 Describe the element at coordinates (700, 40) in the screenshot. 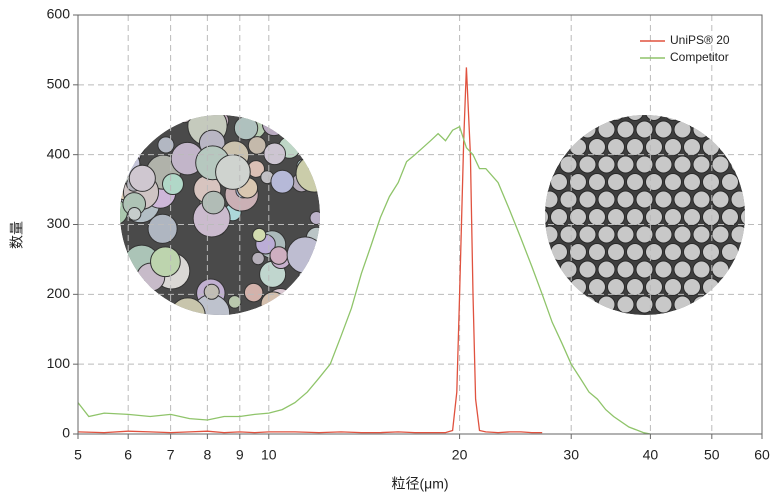

I see `legend-label: UniPS® 20` at that location.